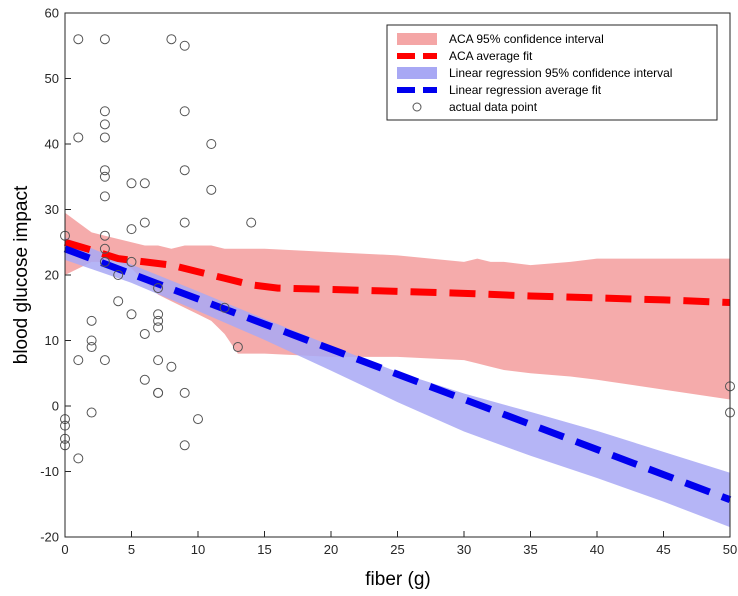 The width and height of the screenshot is (738, 596). Describe the element at coordinates (530, 549) in the screenshot. I see `x-tick-label: 35` at that location.